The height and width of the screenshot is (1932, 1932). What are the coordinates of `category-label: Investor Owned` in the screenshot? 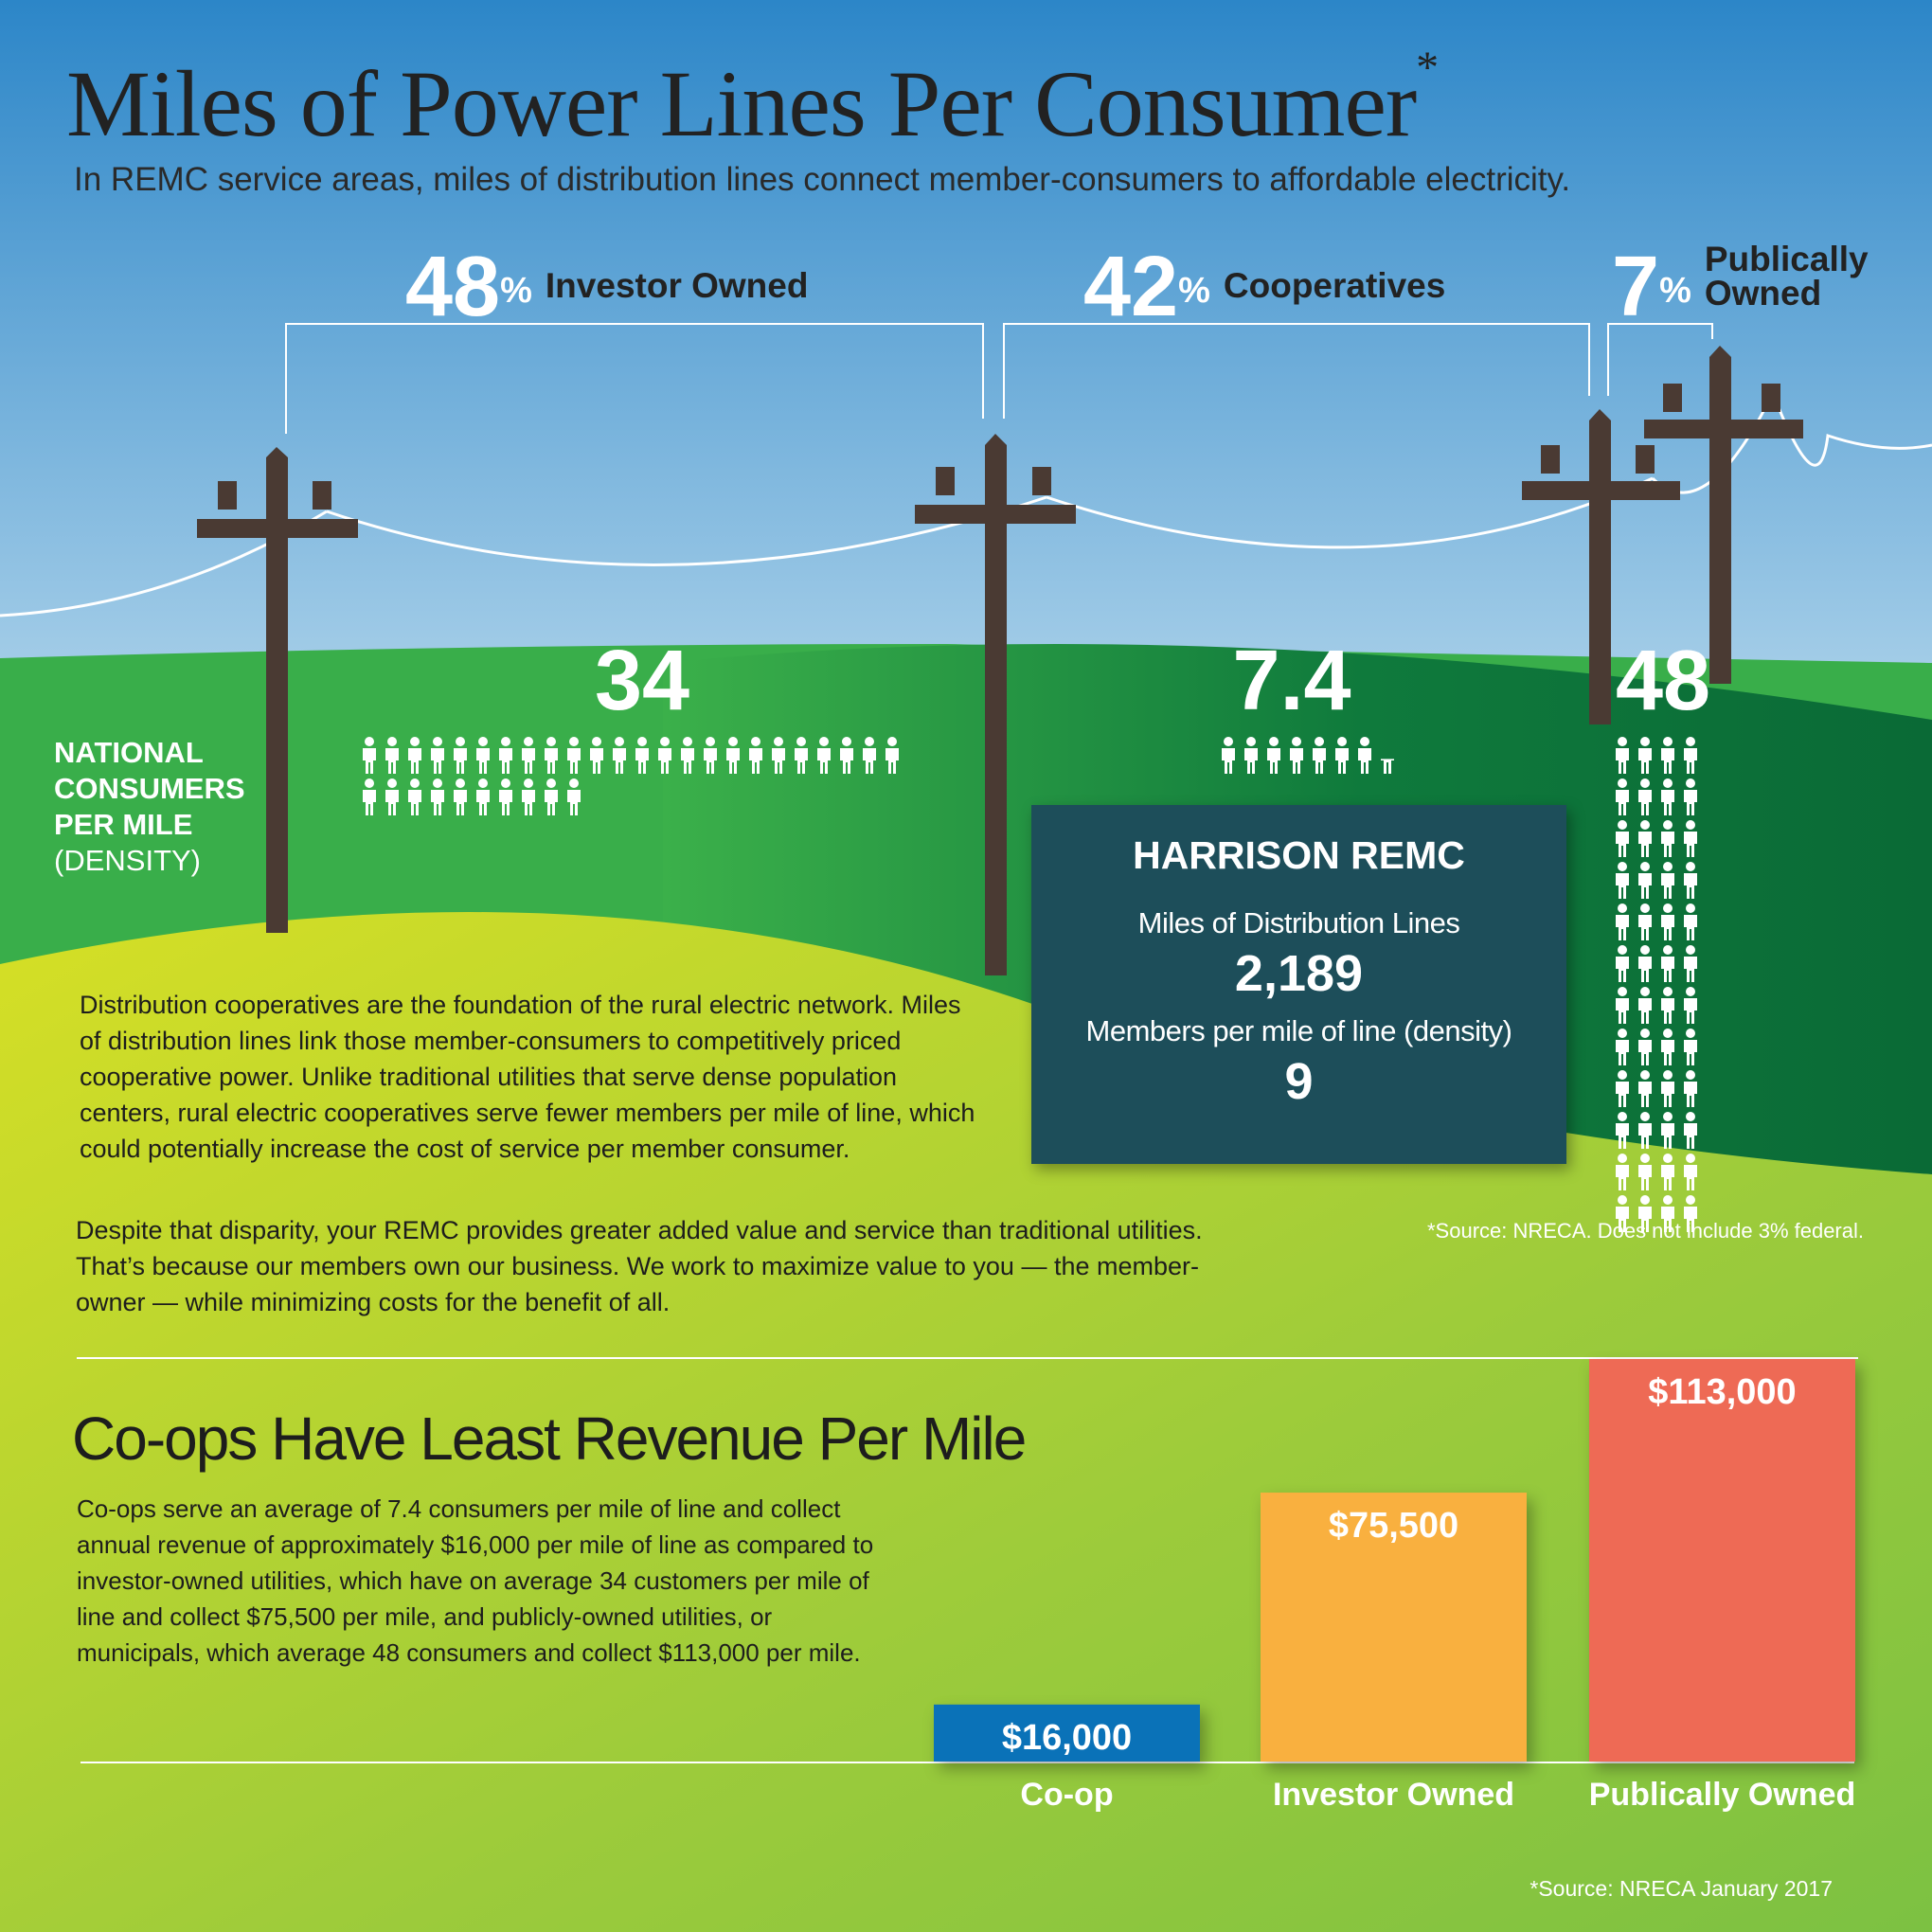 It's located at (1393, 1795).